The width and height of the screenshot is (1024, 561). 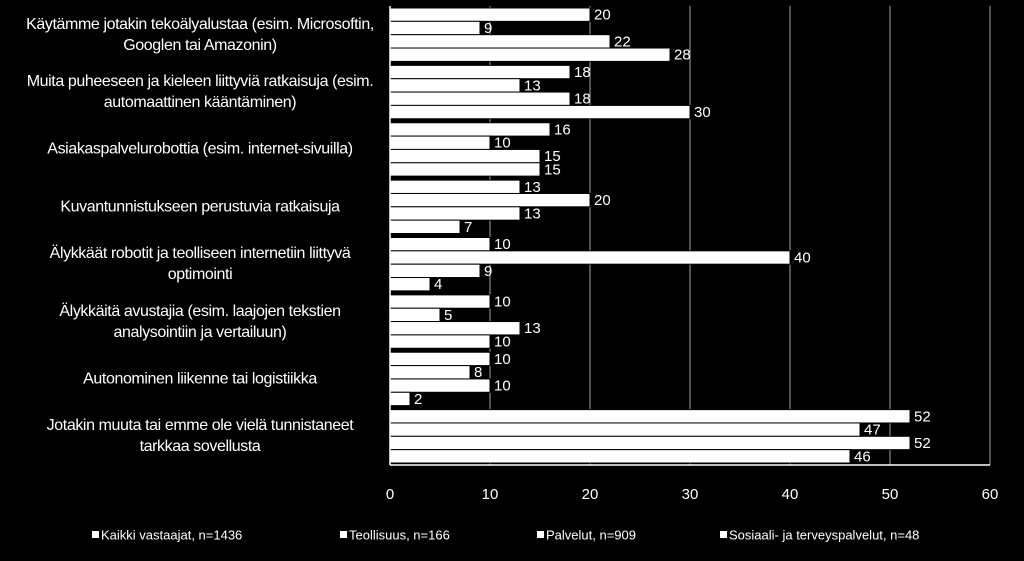 I want to click on data-label: 46, so click(x=862, y=456).